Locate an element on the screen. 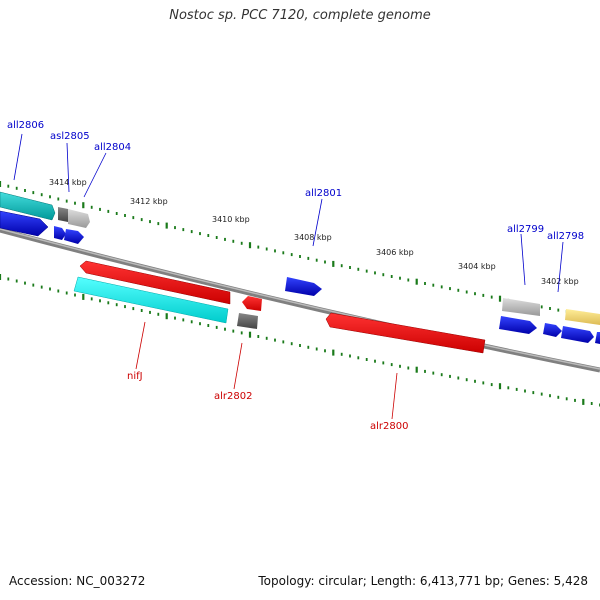  gene-all2798 is located at coordinates (582, 317).